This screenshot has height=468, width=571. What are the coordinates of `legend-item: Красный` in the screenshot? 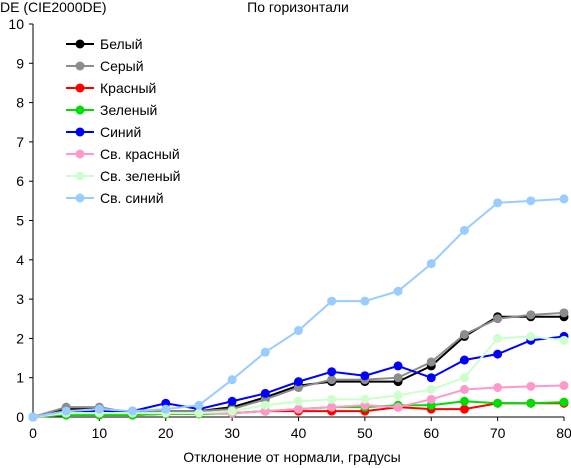 It's located at (111, 88).